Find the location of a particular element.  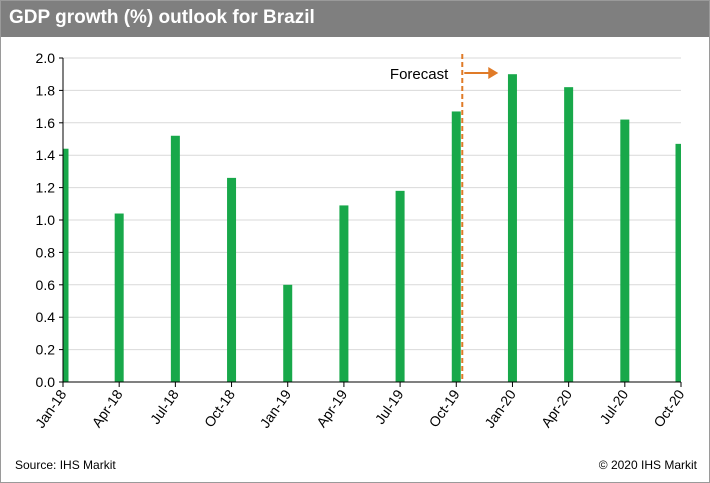

x-tick-label: Apr-18 is located at coordinates (106, 408).